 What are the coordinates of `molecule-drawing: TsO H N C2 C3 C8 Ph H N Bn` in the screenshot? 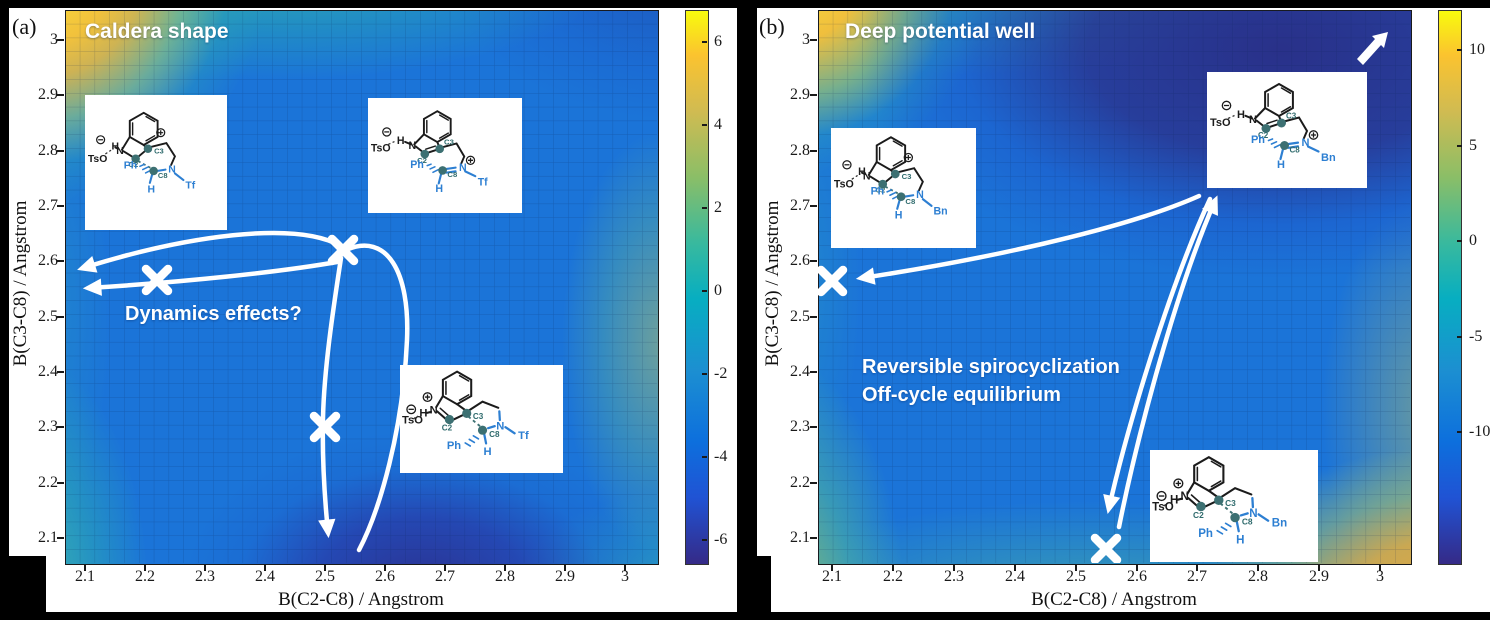 It's located at (1219, 500).